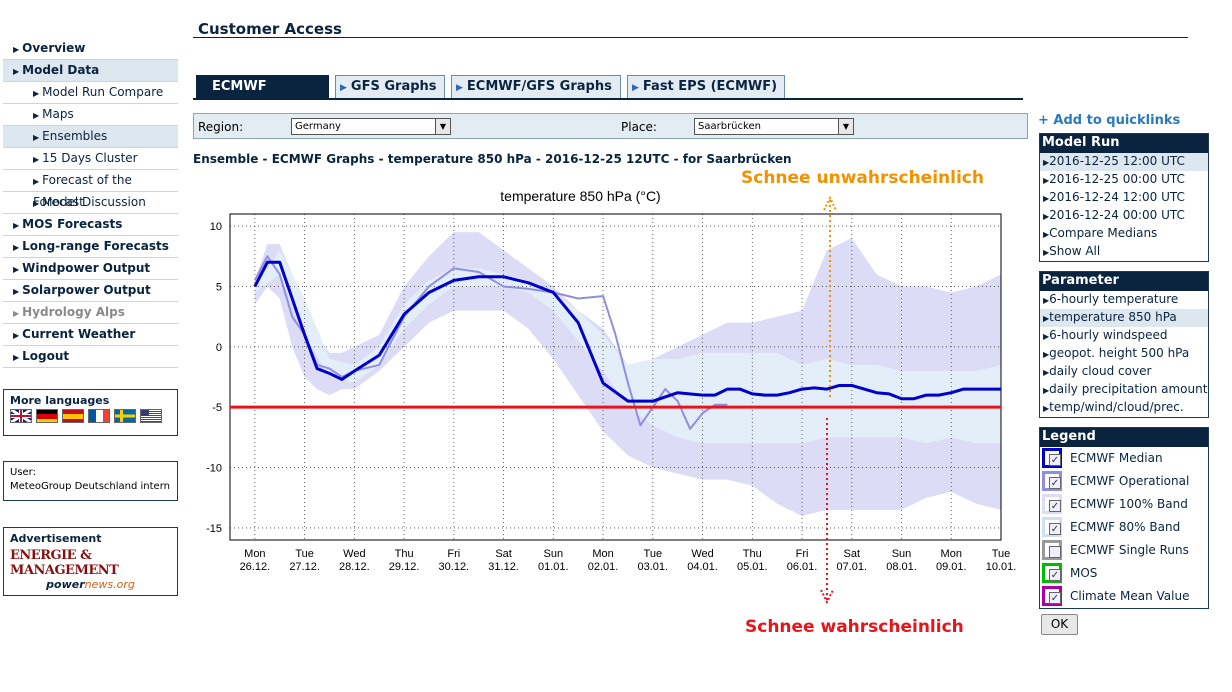 Image resolution: width=1232 pixels, height=692 pixels. Describe the element at coordinates (774, 126) in the screenshot. I see `place-select: Saarbrücken ▼` at that location.